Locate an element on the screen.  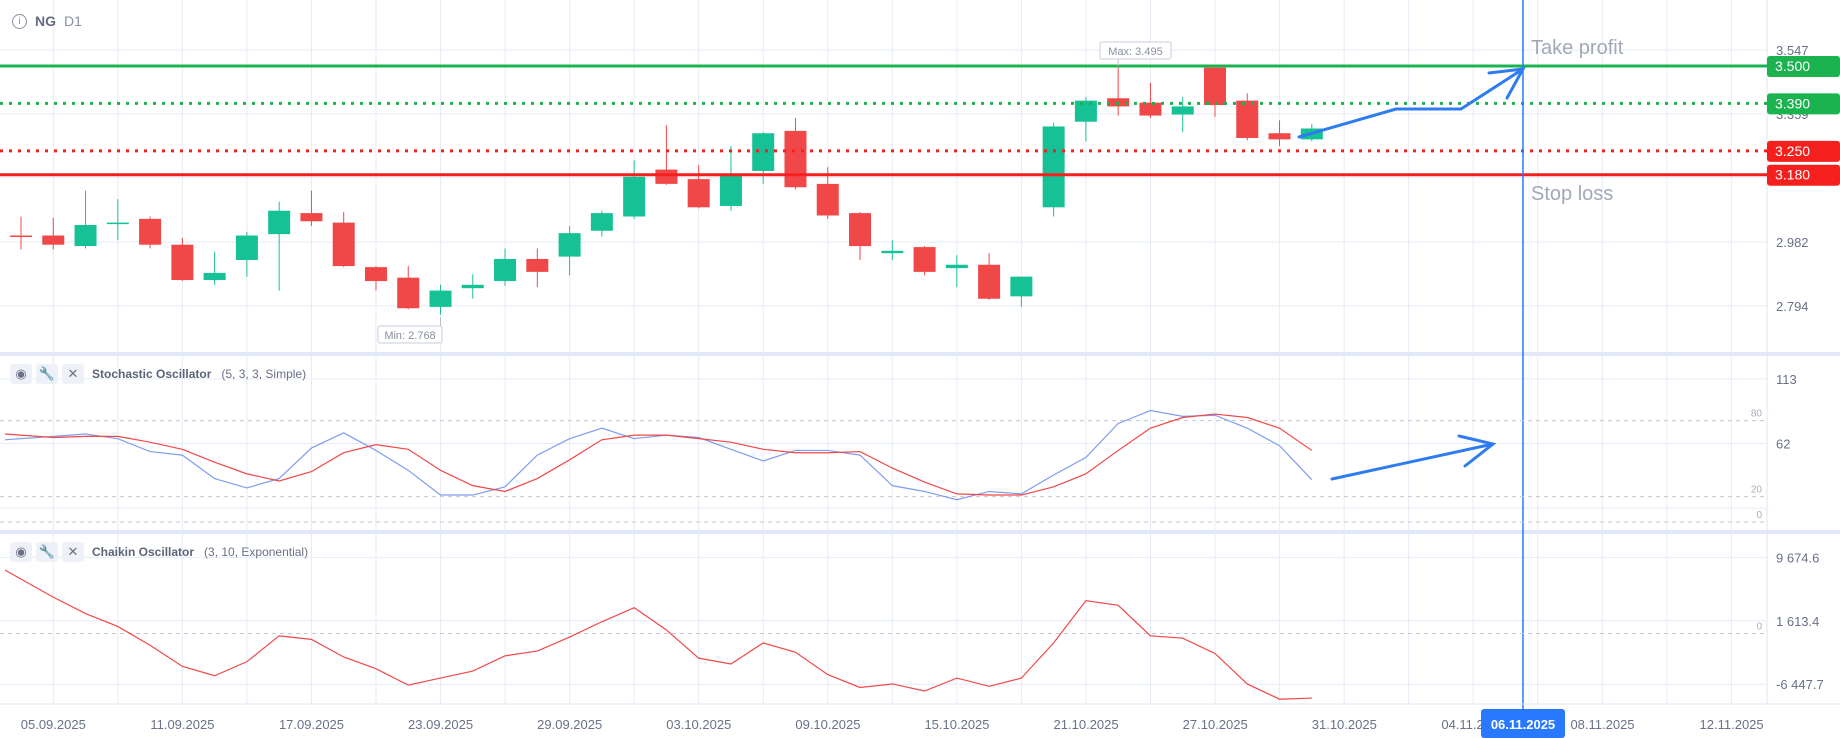
symbol-name: NG is located at coordinates (45, 21).